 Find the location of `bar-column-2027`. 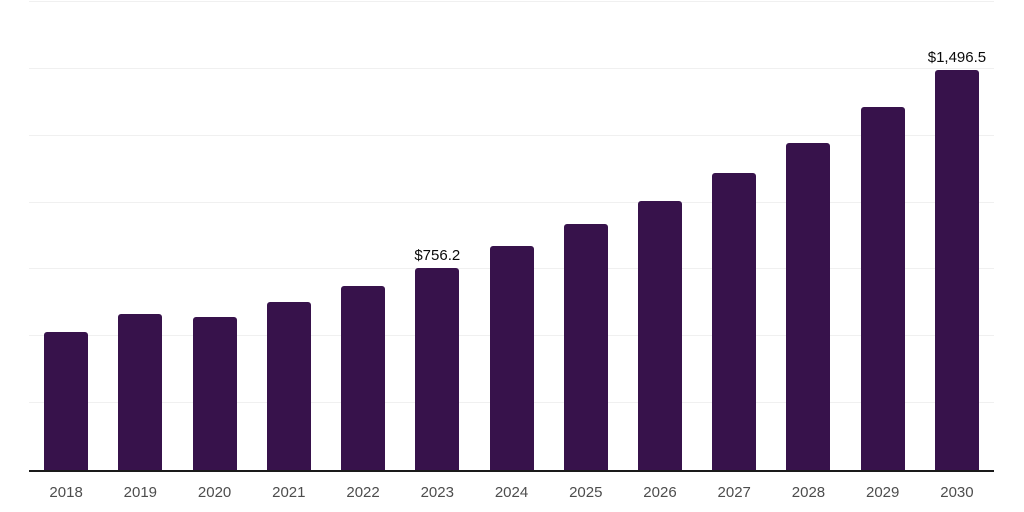

bar-column-2027 is located at coordinates (734, 236).